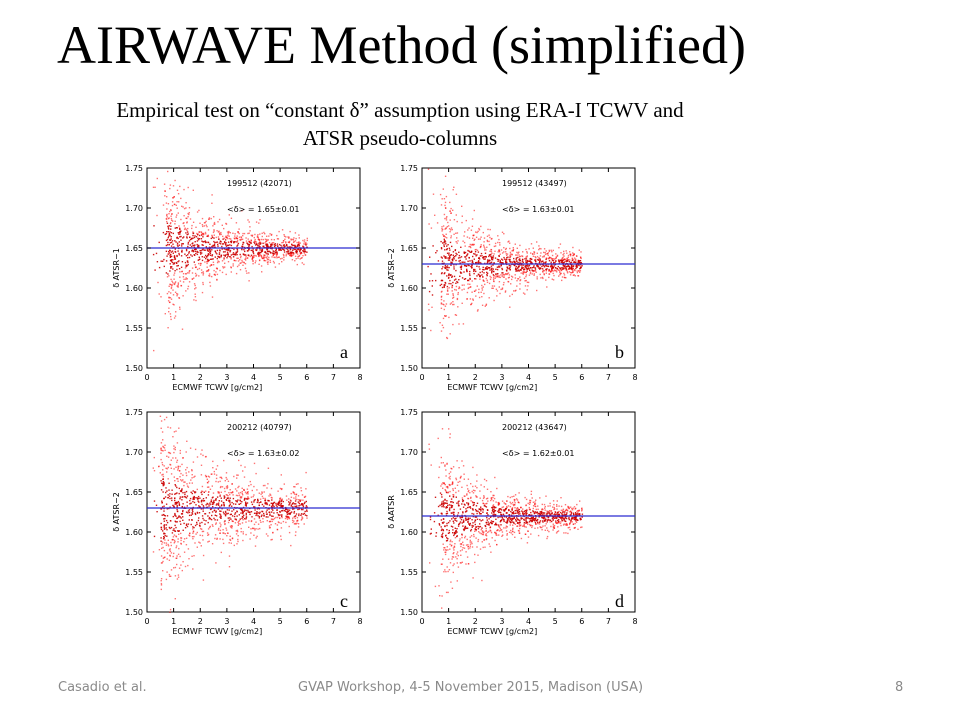 The height and width of the screenshot is (720, 960). I want to click on y-tick-label: 1.60, so click(134, 288).